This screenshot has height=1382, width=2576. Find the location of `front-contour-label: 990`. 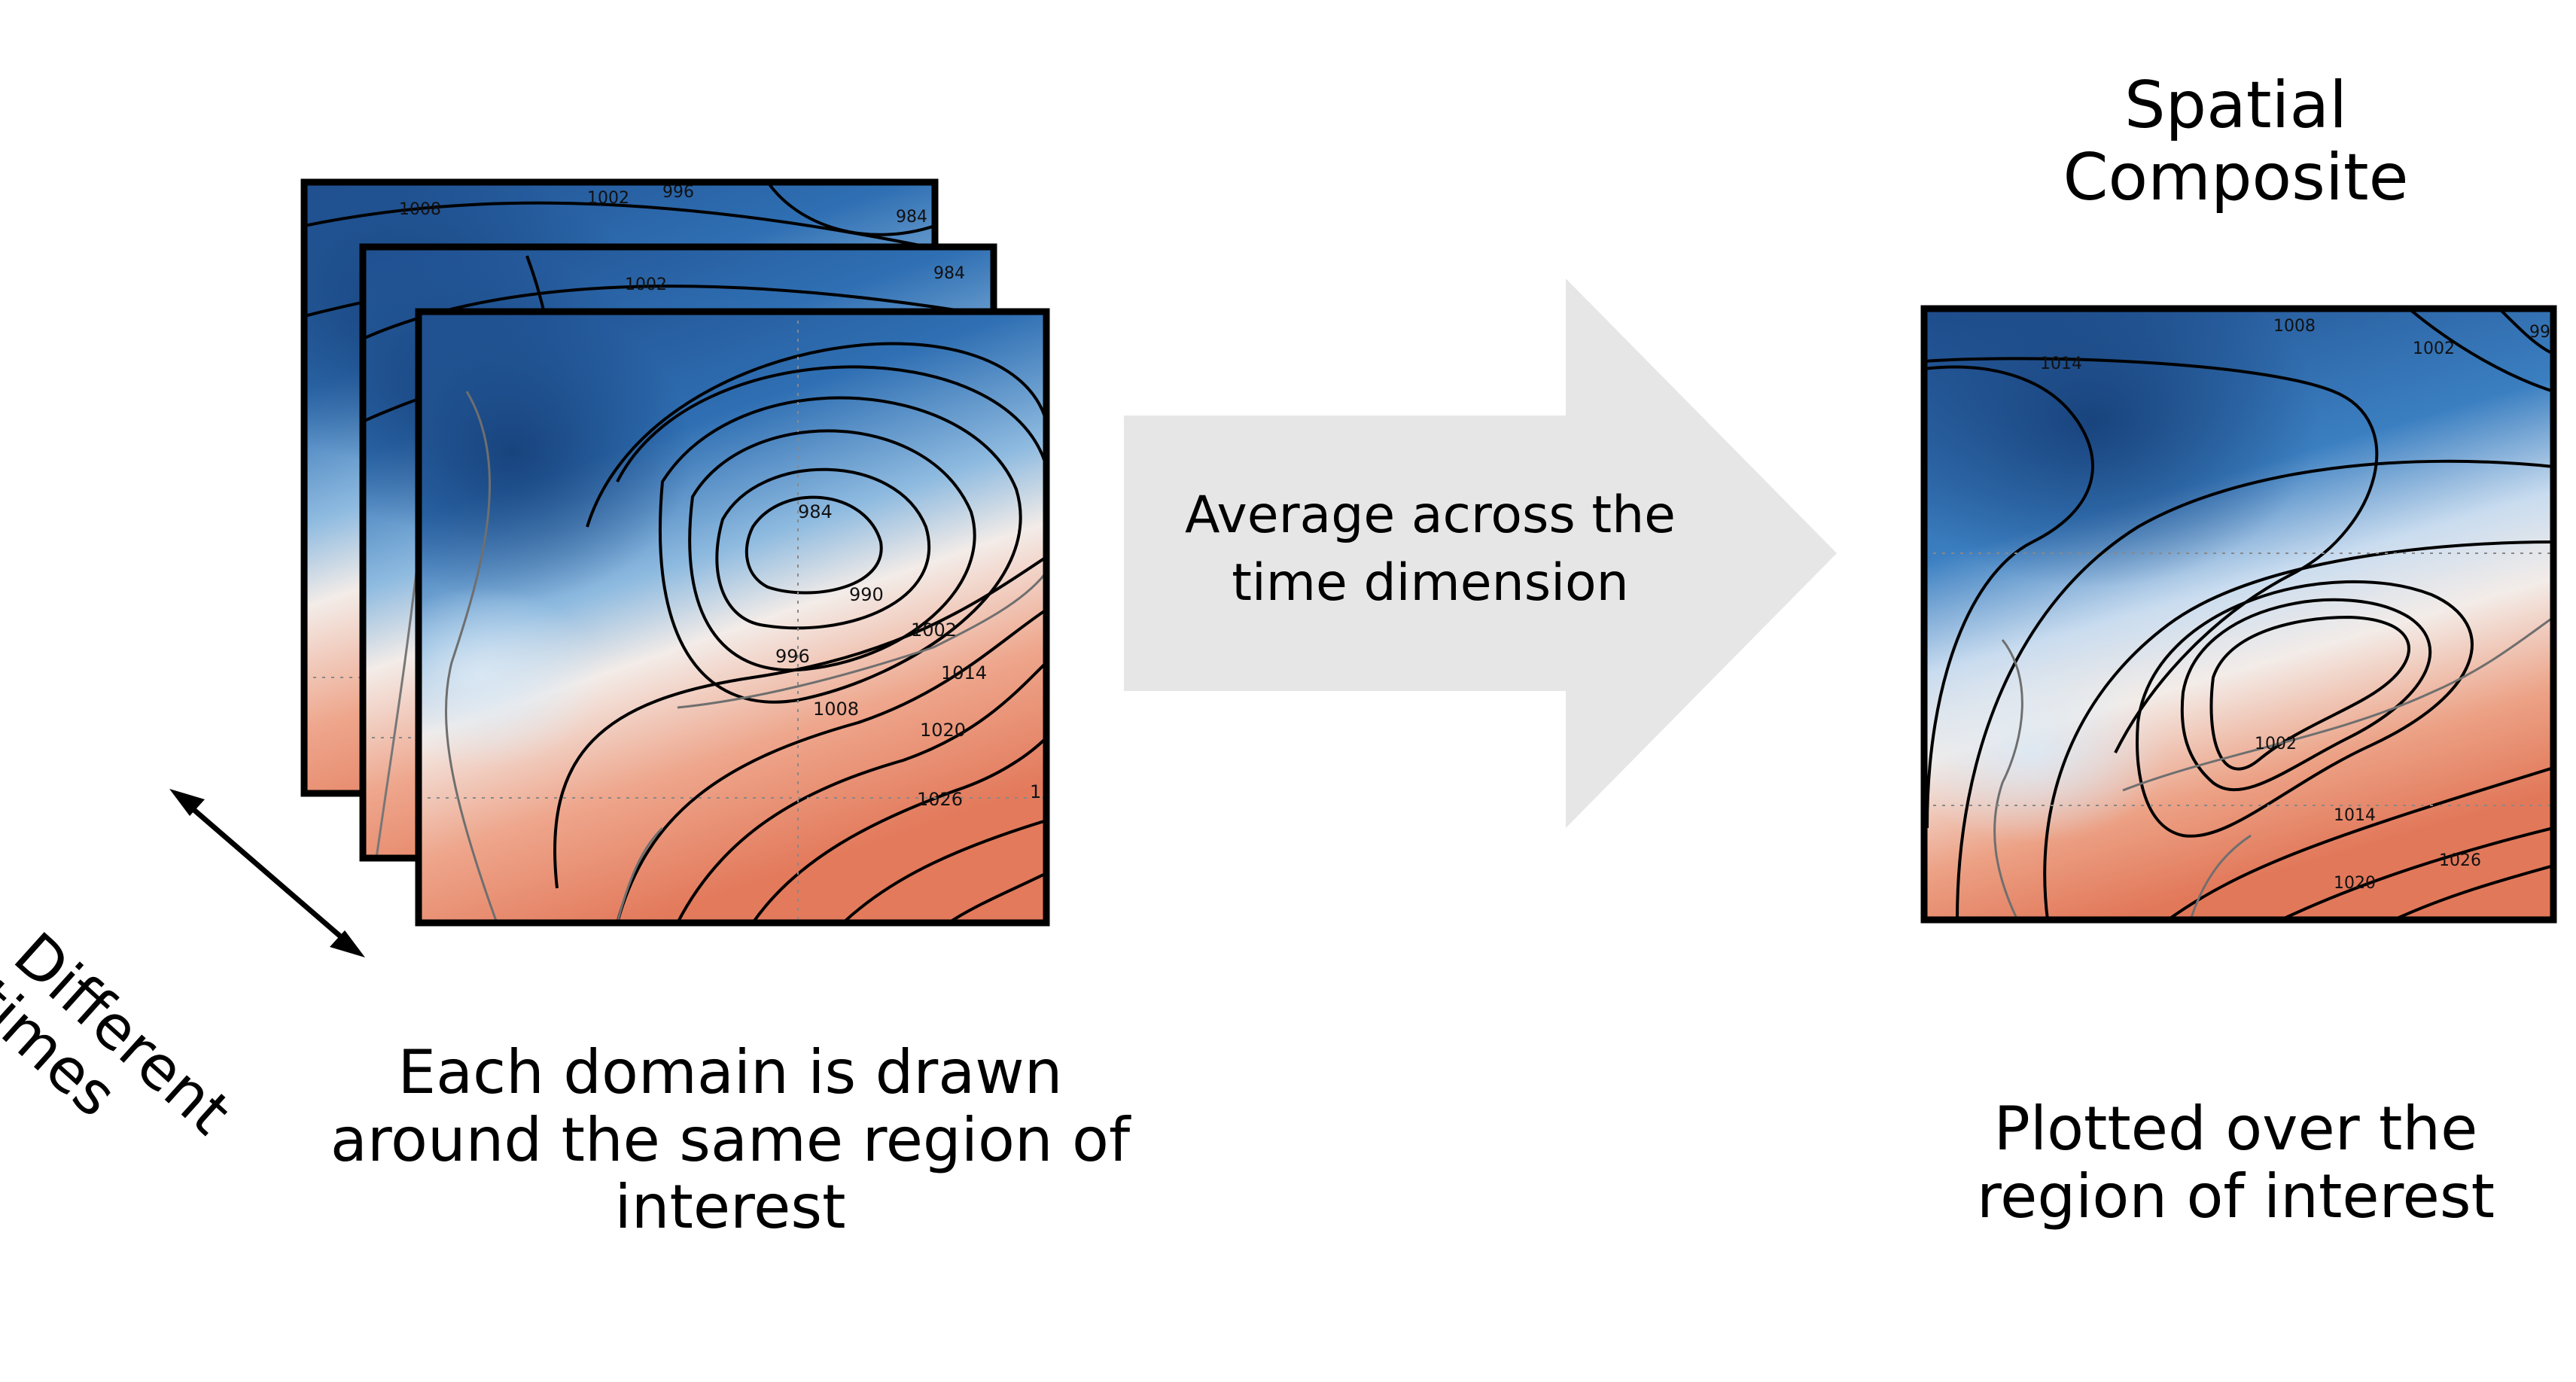

front-contour-label: 990 is located at coordinates (866, 594).